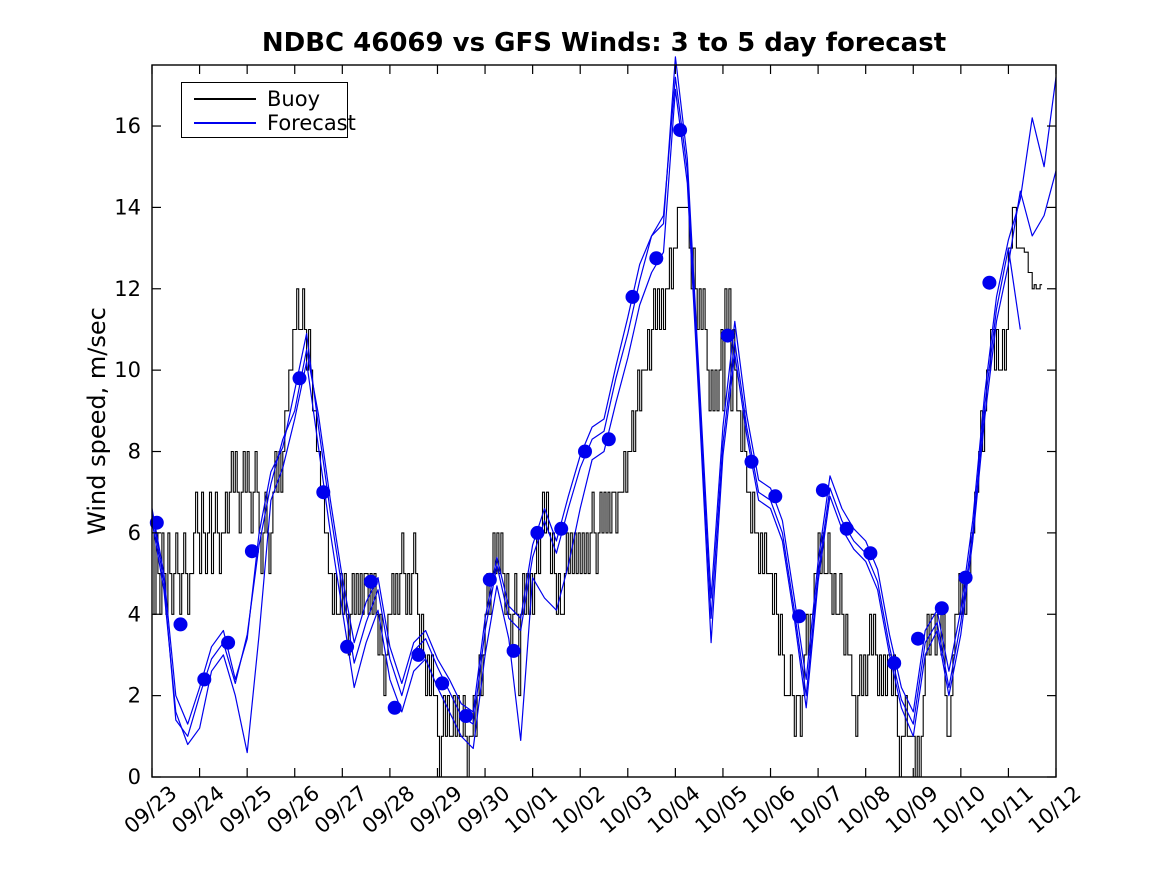 The image size is (1167, 875). What do you see at coordinates (912, 809) in the screenshot?
I see `svg-text: 10/09` at bounding box center [912, 809].